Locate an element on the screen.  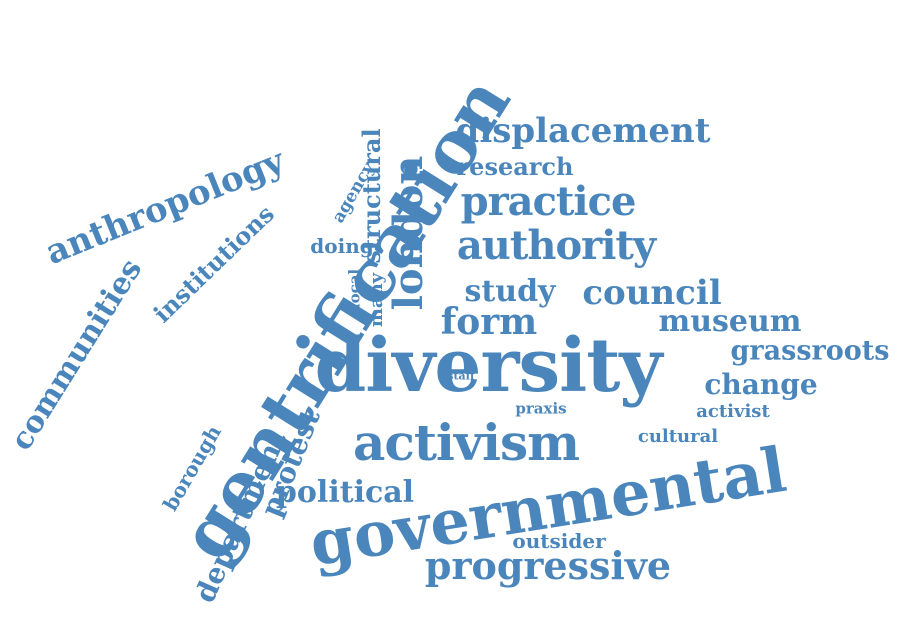
word-london: london is located at coordinates (408, 233).